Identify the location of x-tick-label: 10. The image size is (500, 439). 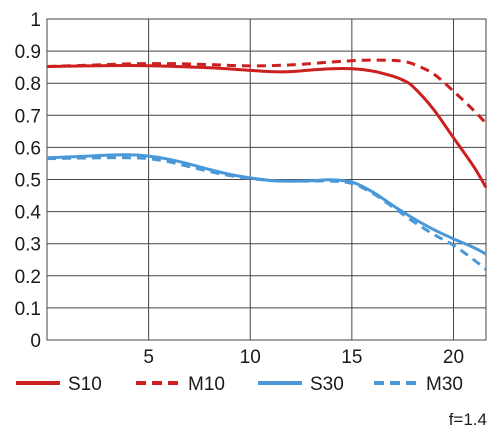
(250, 357).